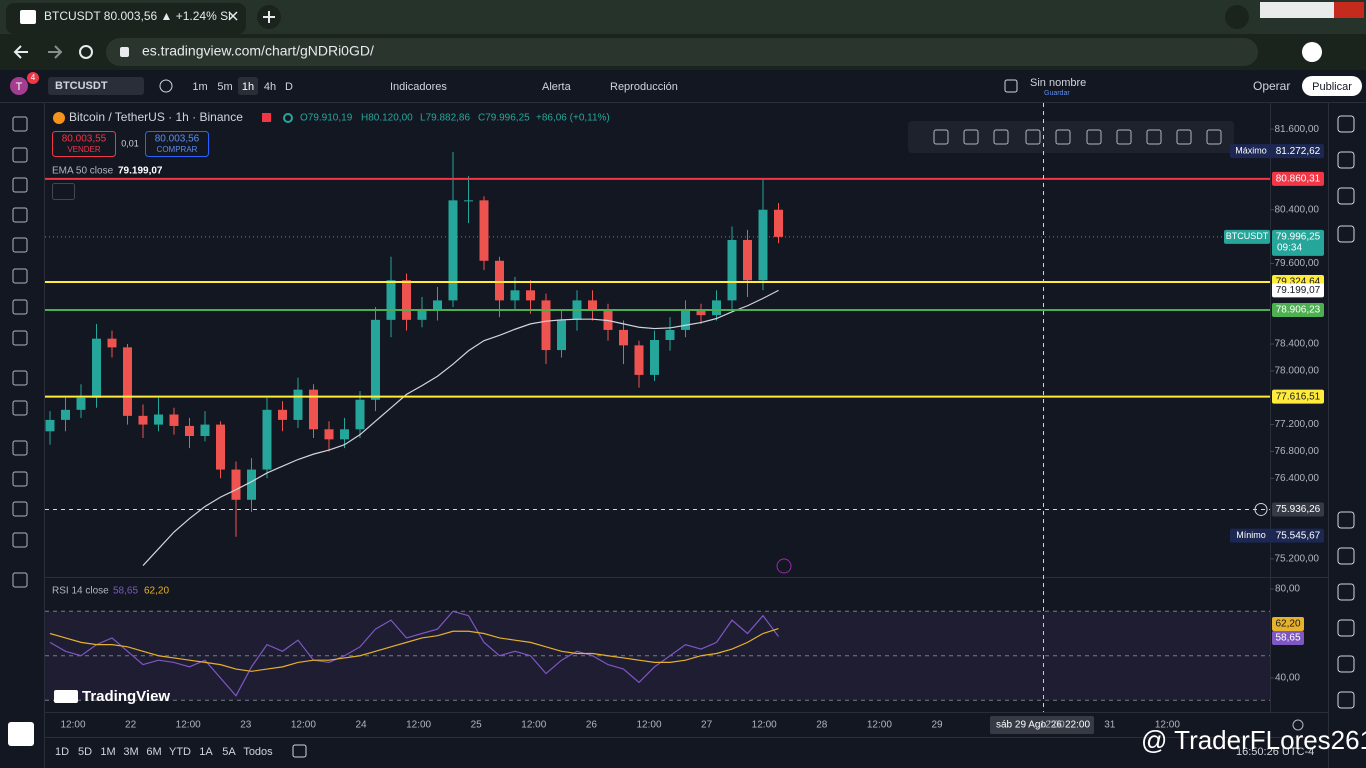  I want to click on tab-close, so click(233, 16).